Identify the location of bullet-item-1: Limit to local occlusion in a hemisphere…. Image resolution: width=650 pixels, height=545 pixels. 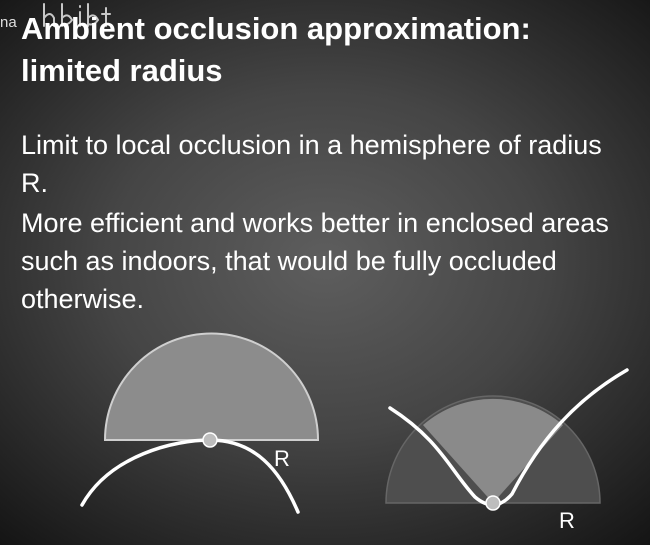
(311, 164).